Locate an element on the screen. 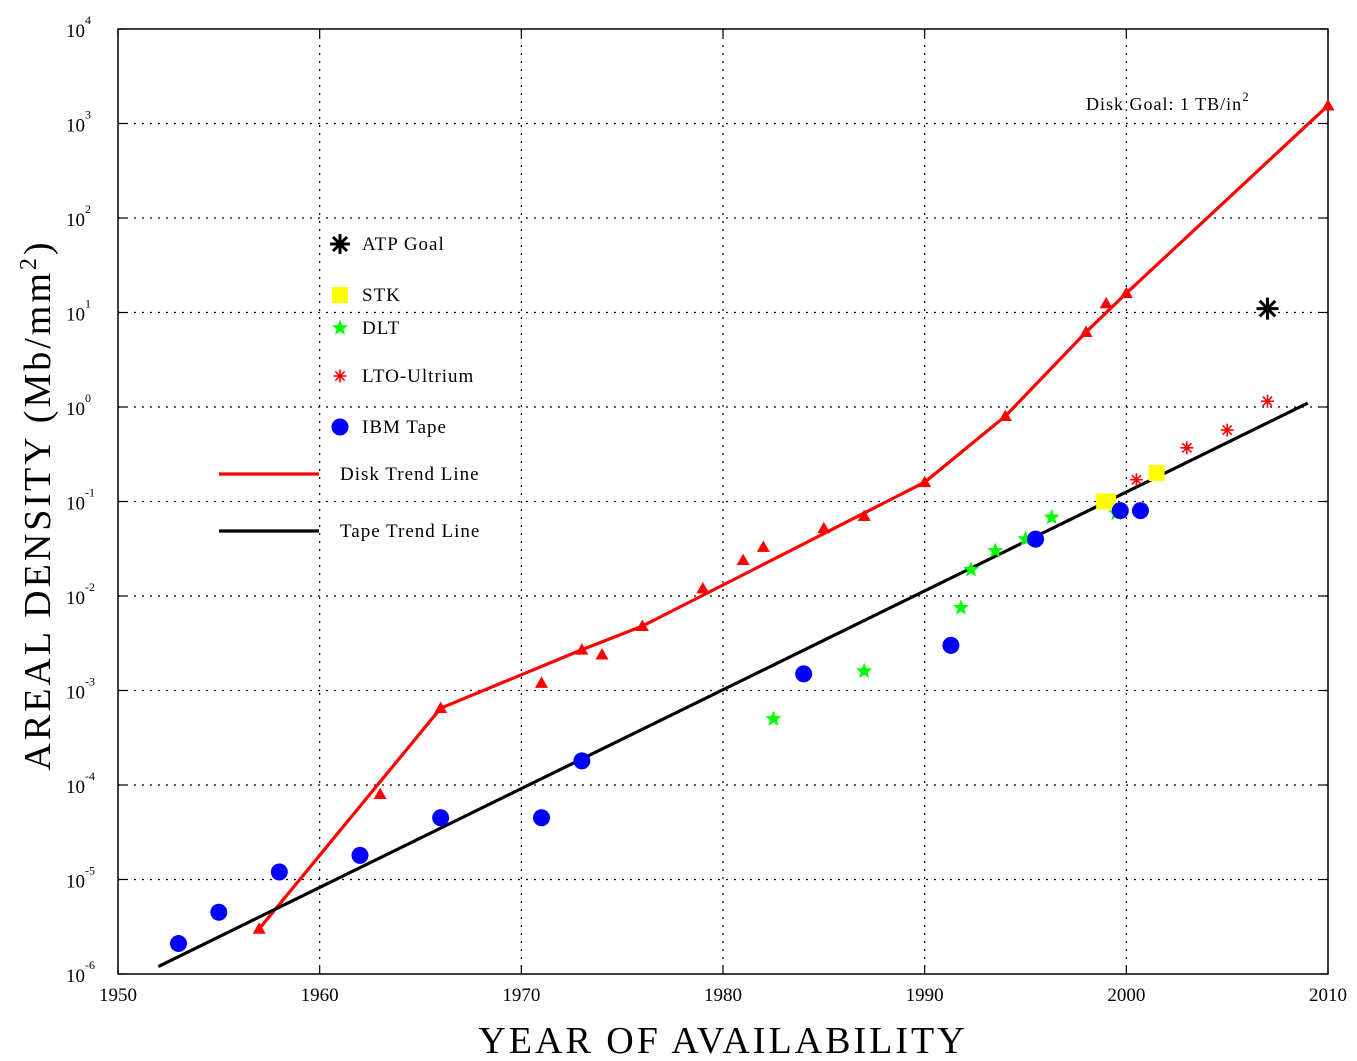  legend-atp-goal-label: ATP Goal is located at coordinates (403, 244).